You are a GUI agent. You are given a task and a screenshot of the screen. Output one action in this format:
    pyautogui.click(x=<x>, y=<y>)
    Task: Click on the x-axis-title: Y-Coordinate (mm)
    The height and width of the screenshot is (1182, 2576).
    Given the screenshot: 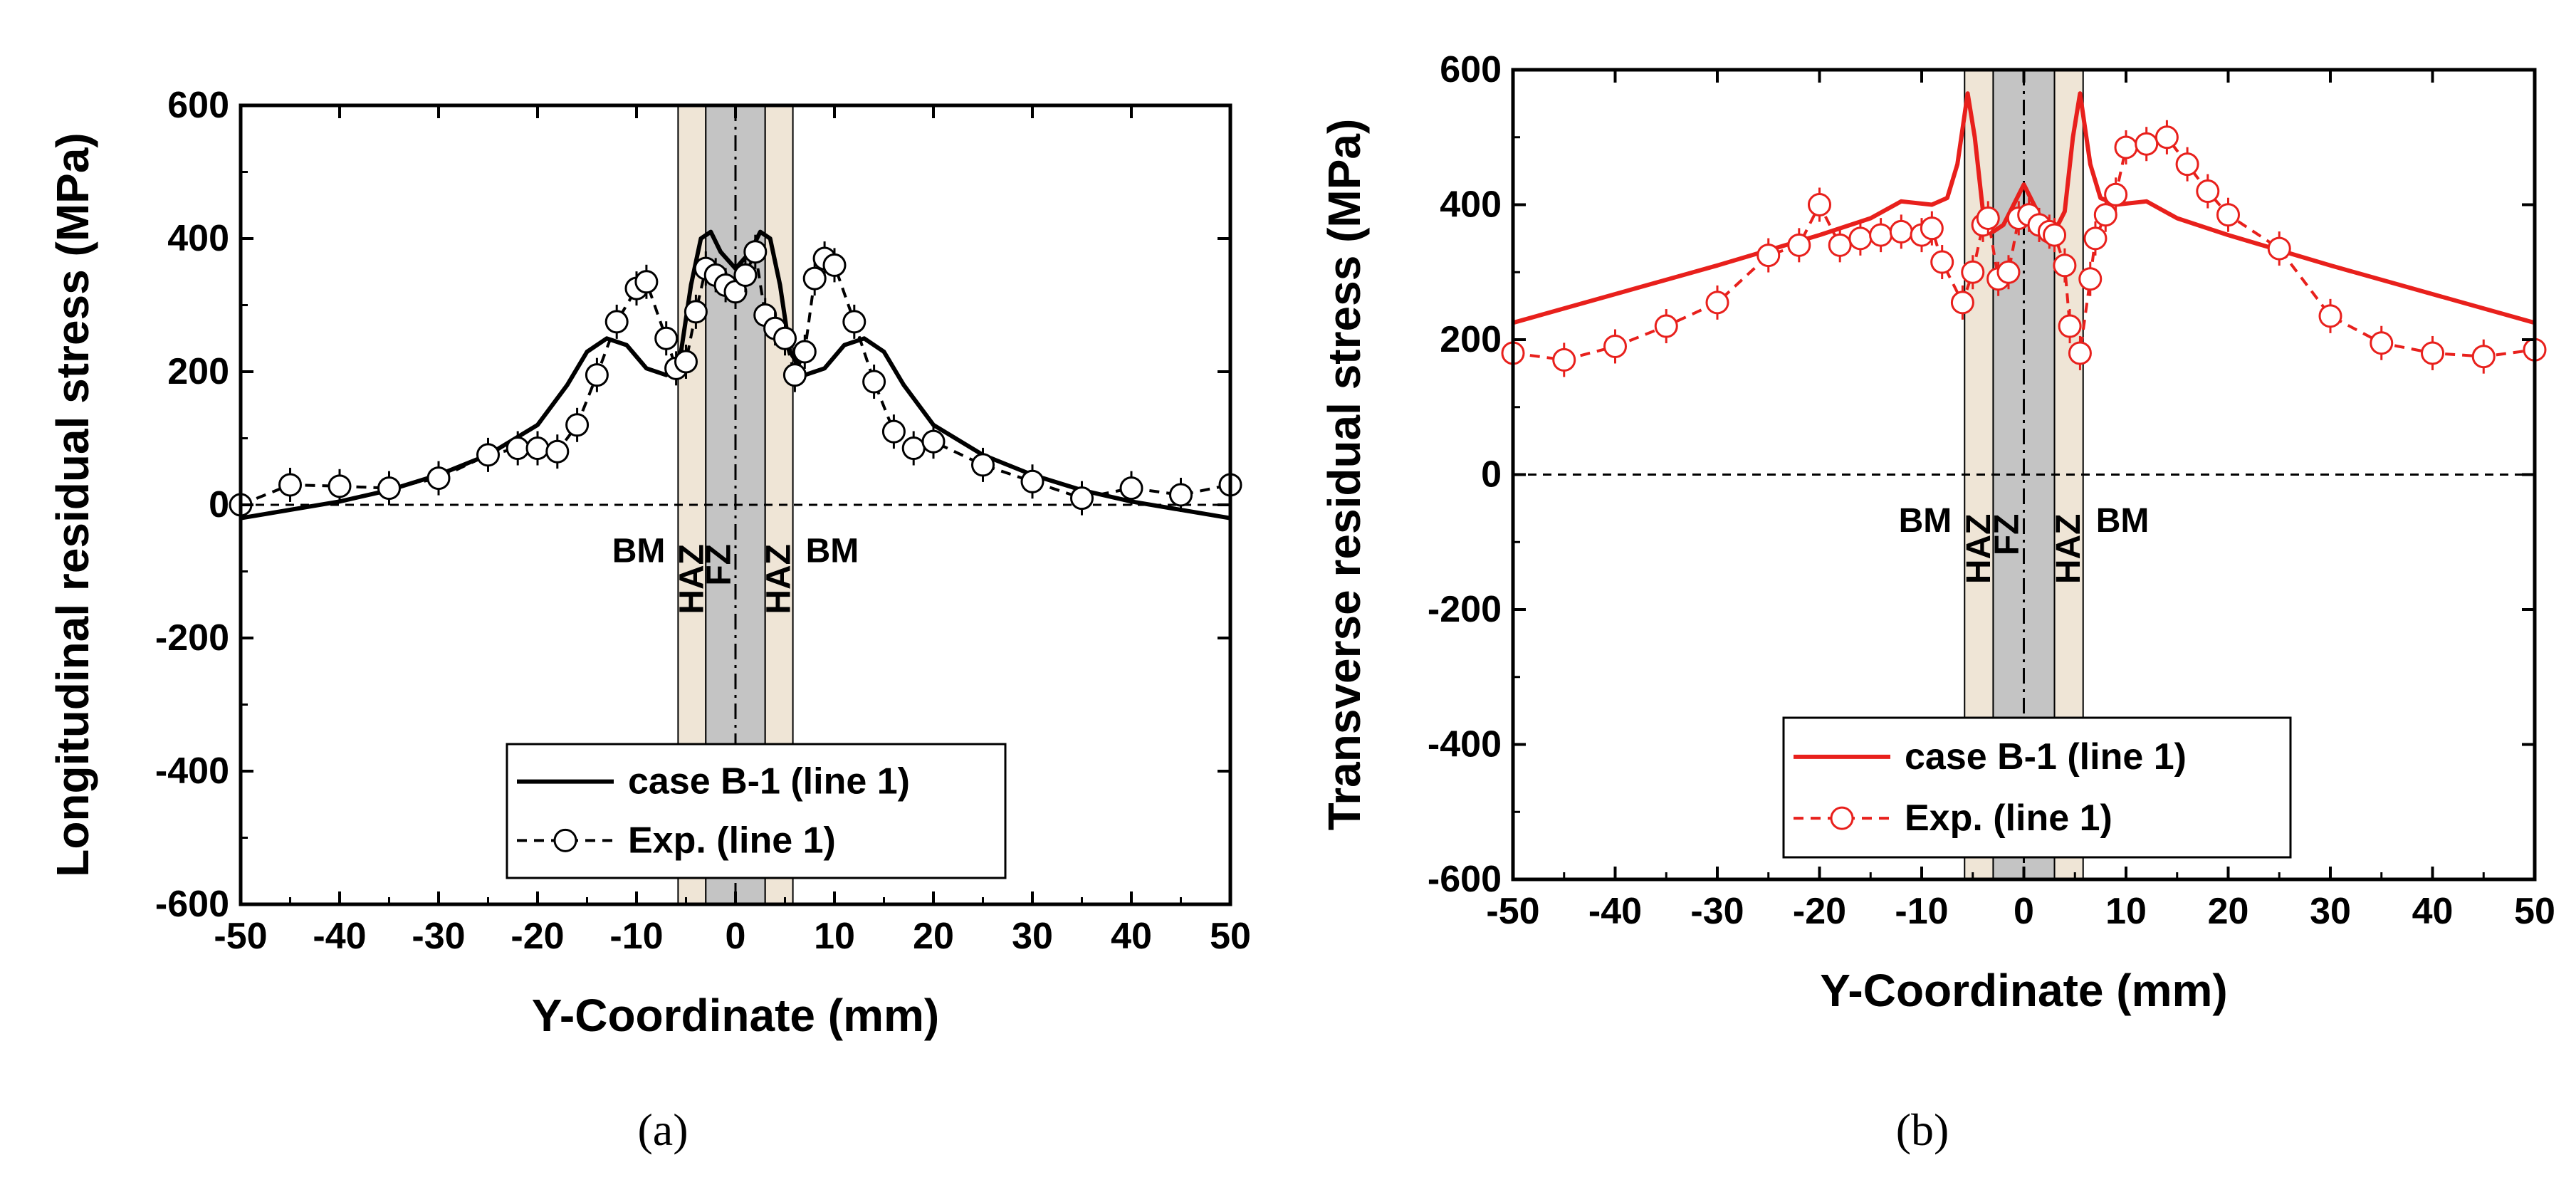 What is the action you would take?
    pyautogui.click(x=2023, y=990)
    